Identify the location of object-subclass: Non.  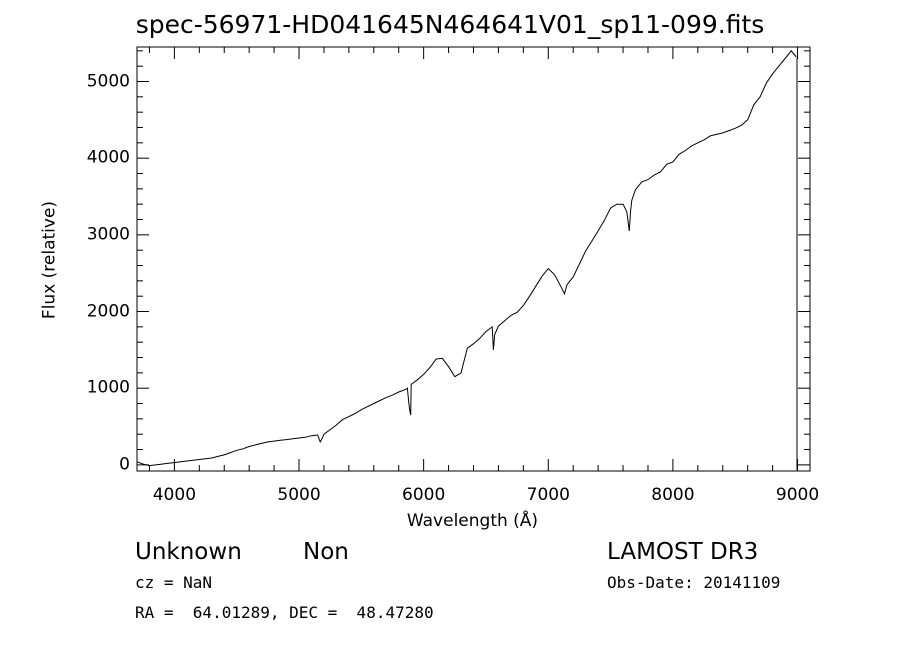
(326, 552).